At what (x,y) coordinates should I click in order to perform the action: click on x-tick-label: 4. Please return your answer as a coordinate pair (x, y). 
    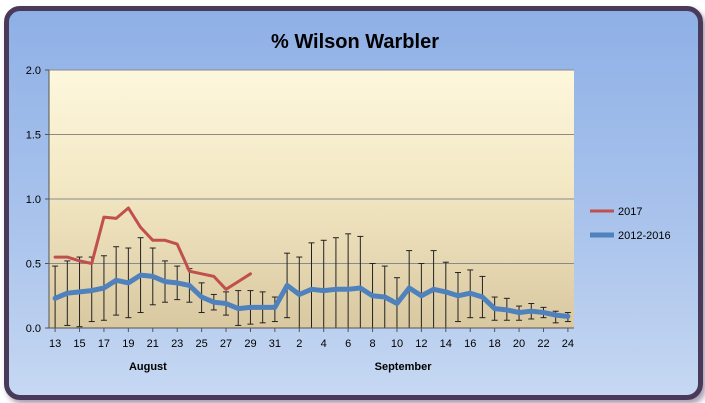
    Looking at the image, I should click on (324, 344).